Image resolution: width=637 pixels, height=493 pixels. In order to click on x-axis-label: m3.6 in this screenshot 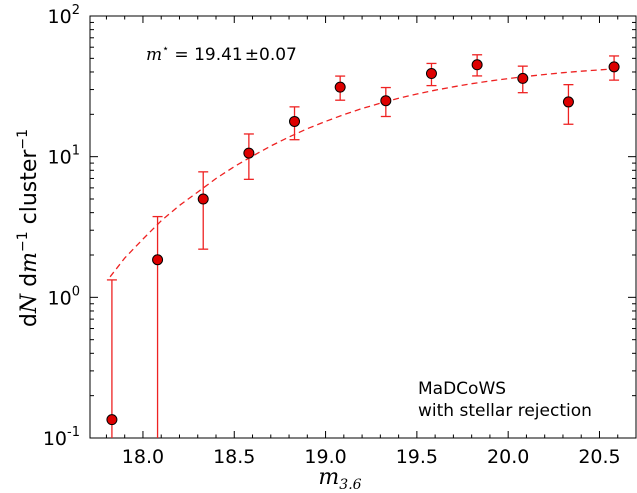, I will do `click(339, 479)`.